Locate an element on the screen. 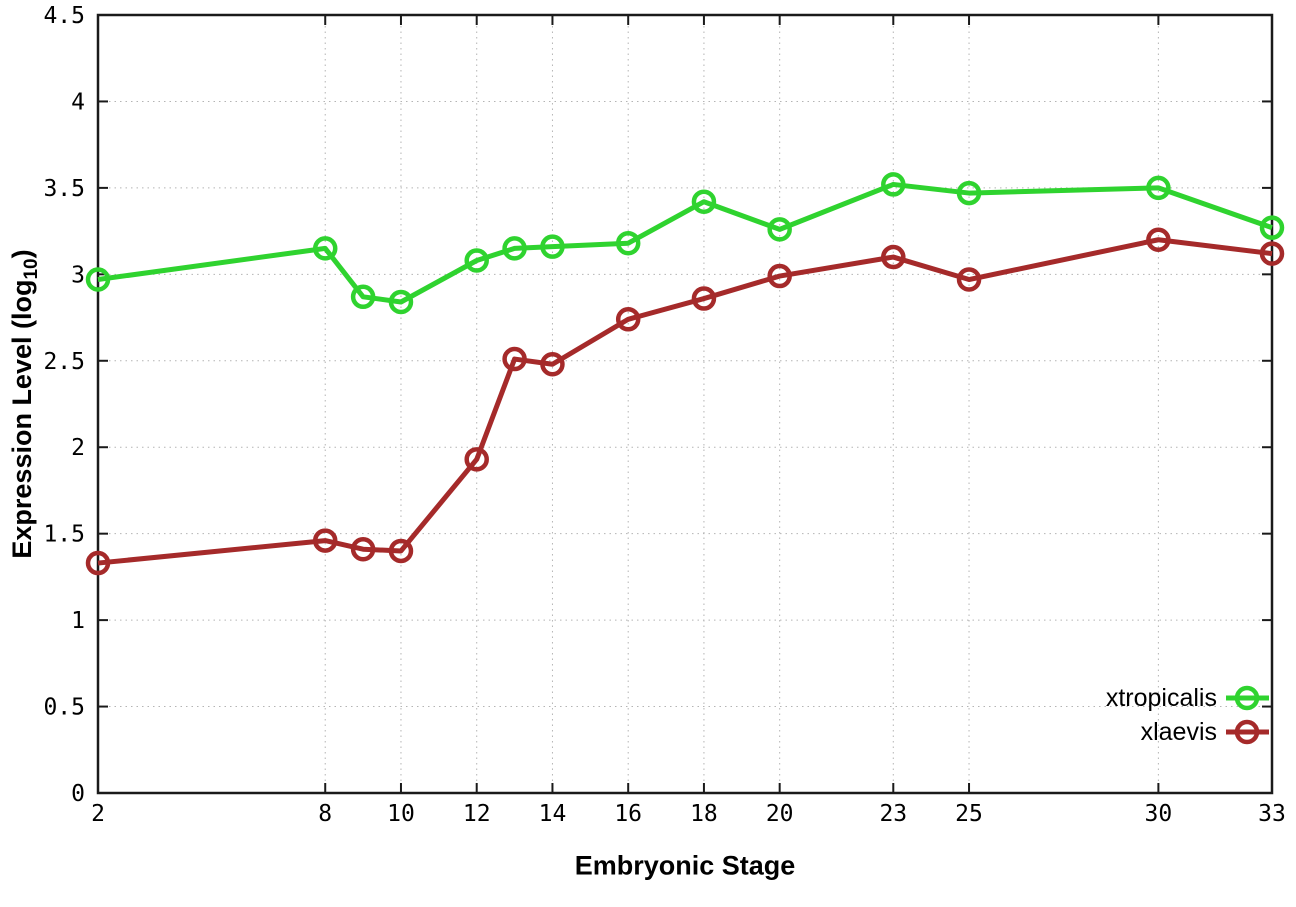 The height and width of the screenshot is (907, 1296). y-tick-label: 2.5 is located at coordinates (64, 362).